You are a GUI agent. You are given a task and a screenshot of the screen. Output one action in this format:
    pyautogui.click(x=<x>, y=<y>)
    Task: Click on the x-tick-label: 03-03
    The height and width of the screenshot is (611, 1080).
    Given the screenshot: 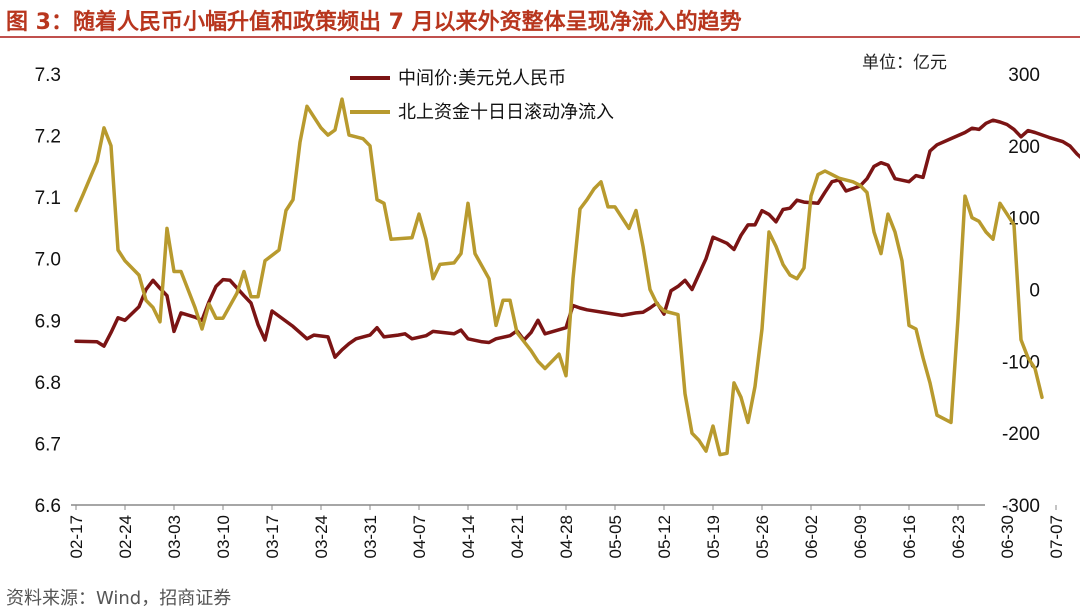 What is the action you would take?
    pyautogui.click(x=174, y=536)
    